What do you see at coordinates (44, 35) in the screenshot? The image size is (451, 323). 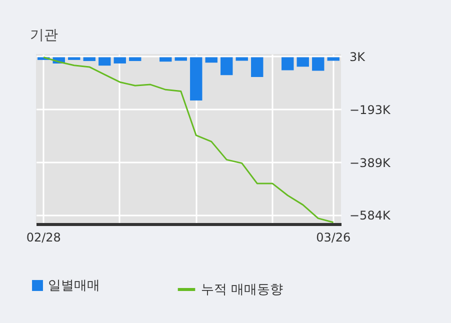 I see `chart-title: 기관` at bounding box center [44, 35].